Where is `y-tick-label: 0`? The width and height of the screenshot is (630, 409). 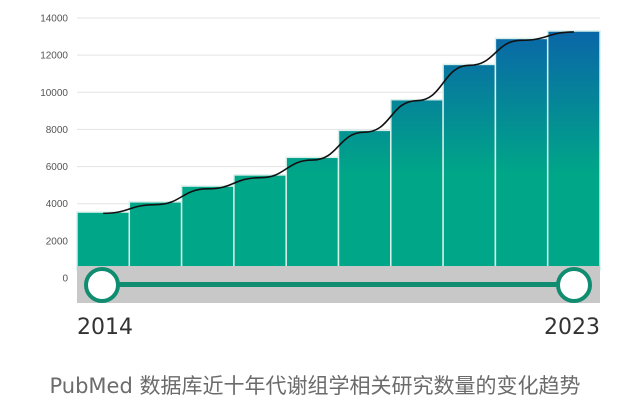
y-tick-label: 0 is located at coordinates (65, 279).